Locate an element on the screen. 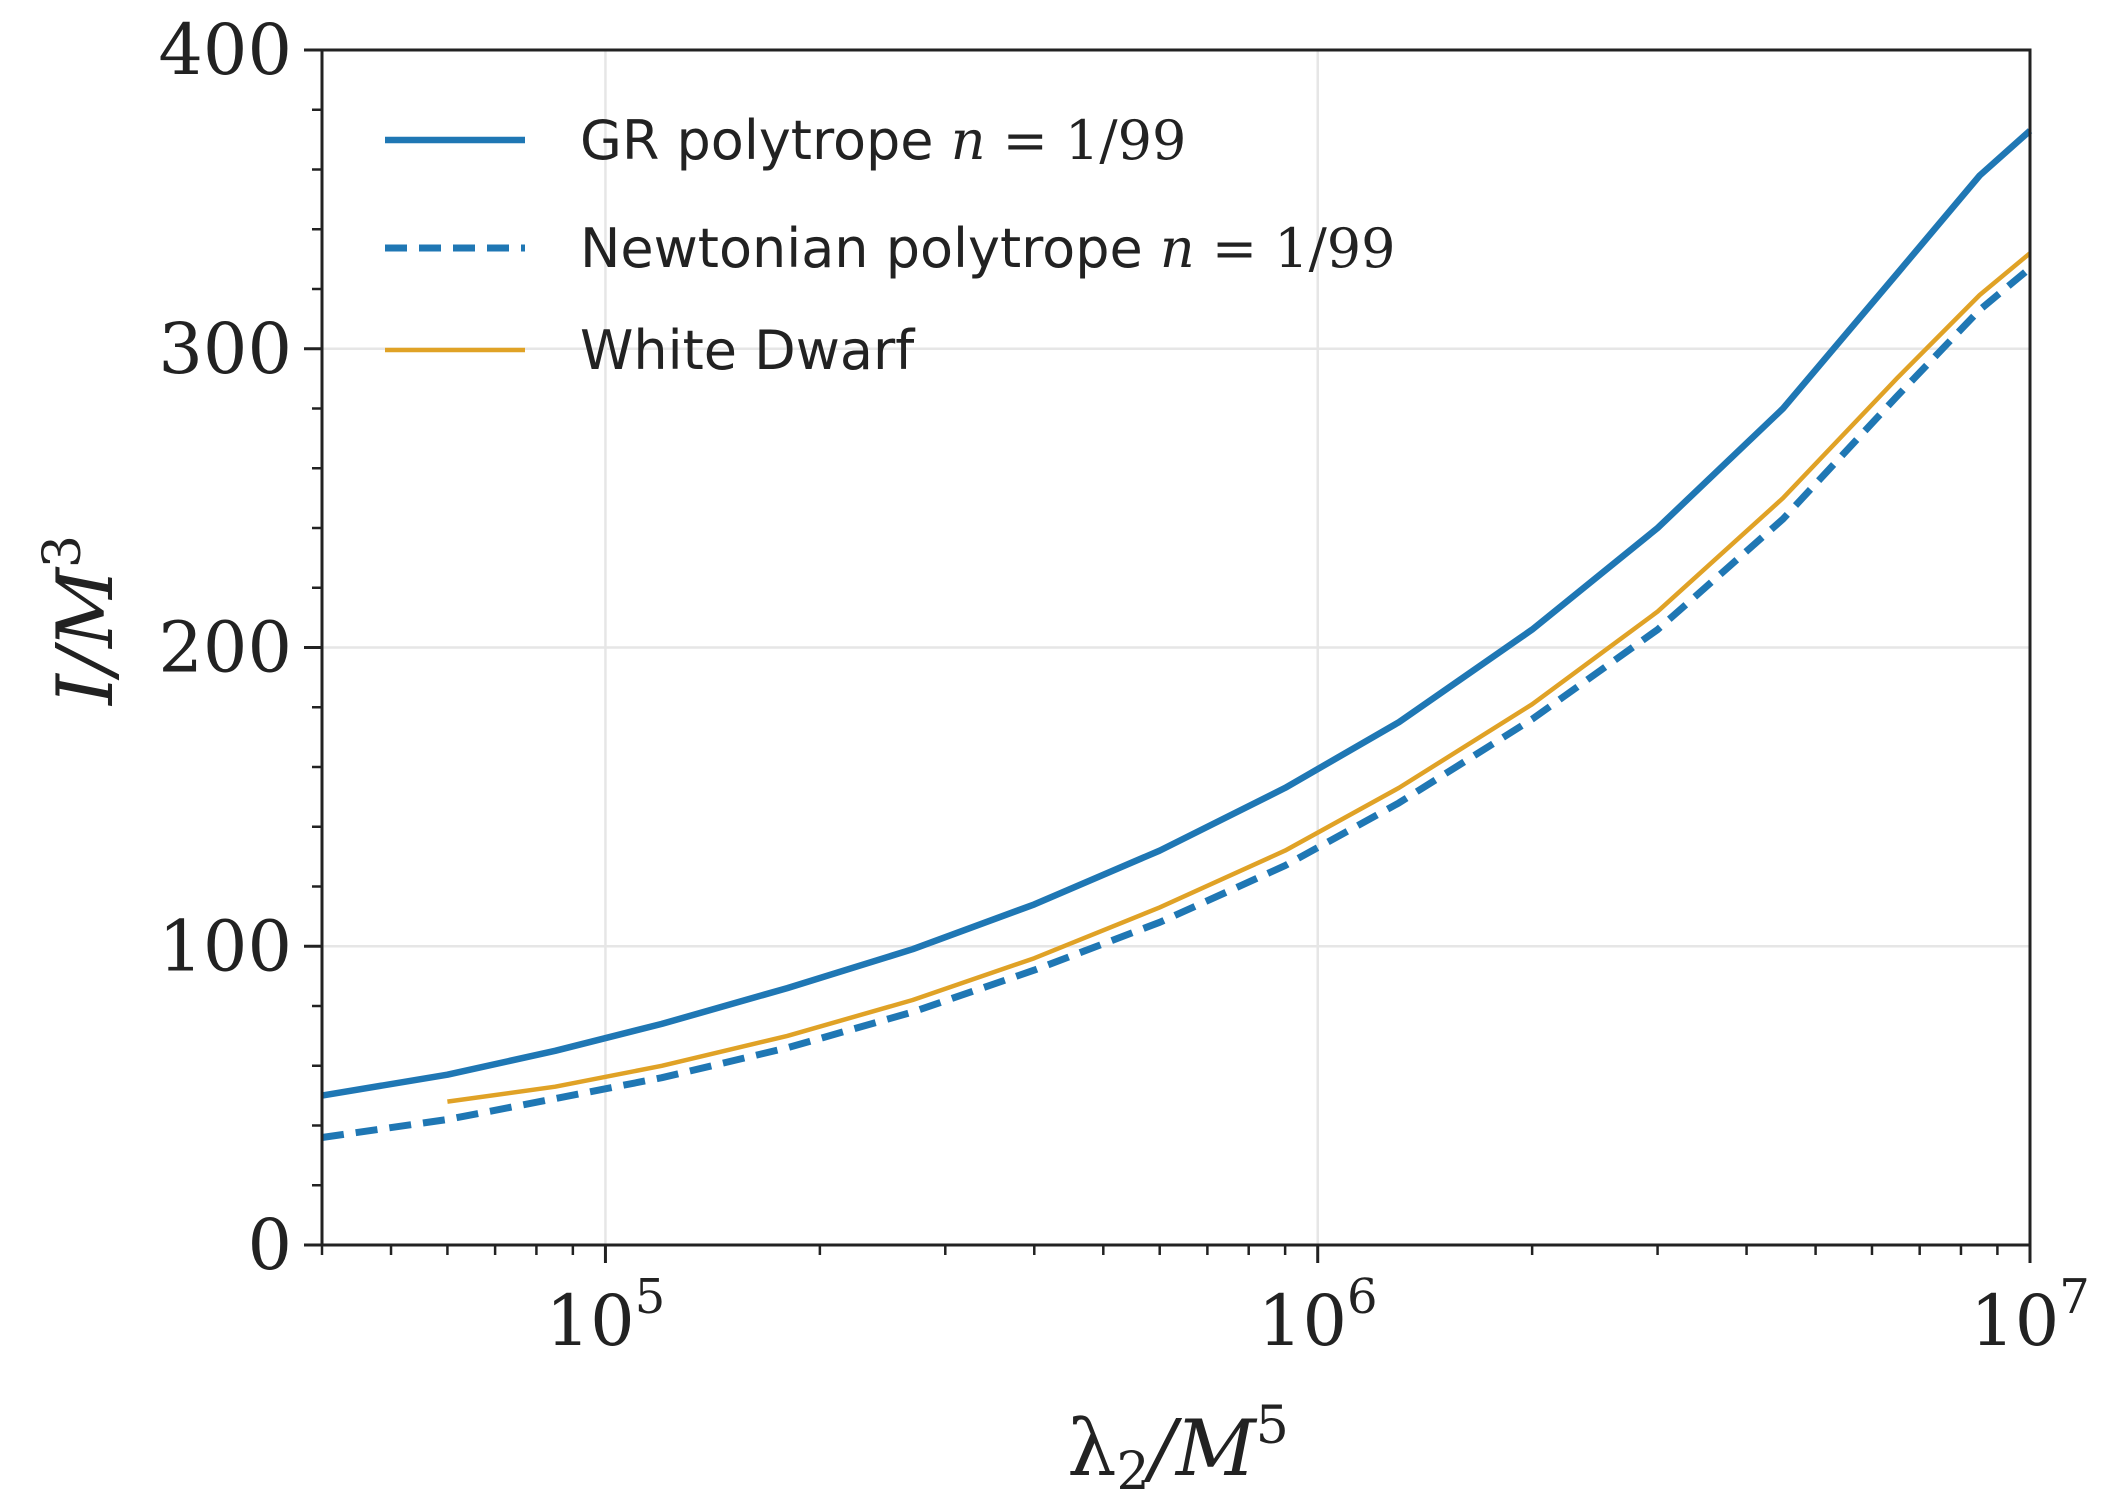 The image size is (2106, 1506). x-tick-label: 10⁷ is located at coordinates (2030, 1315).